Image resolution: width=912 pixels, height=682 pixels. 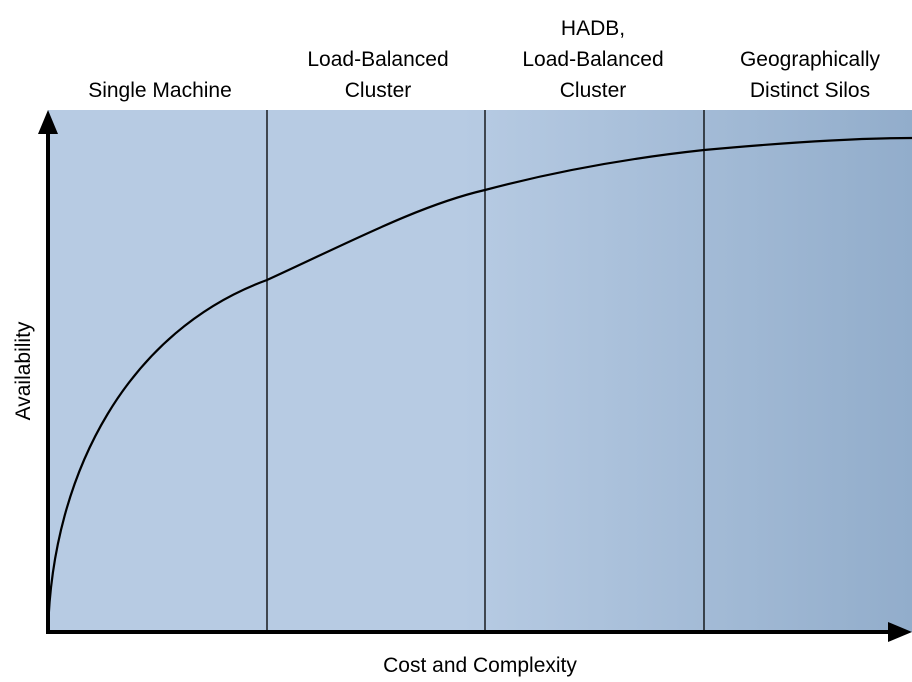 What do you see at coordinates (810, 90) in the screenshot?
I see `column-label: Distinct Silos` at bounding box center [810, 90].